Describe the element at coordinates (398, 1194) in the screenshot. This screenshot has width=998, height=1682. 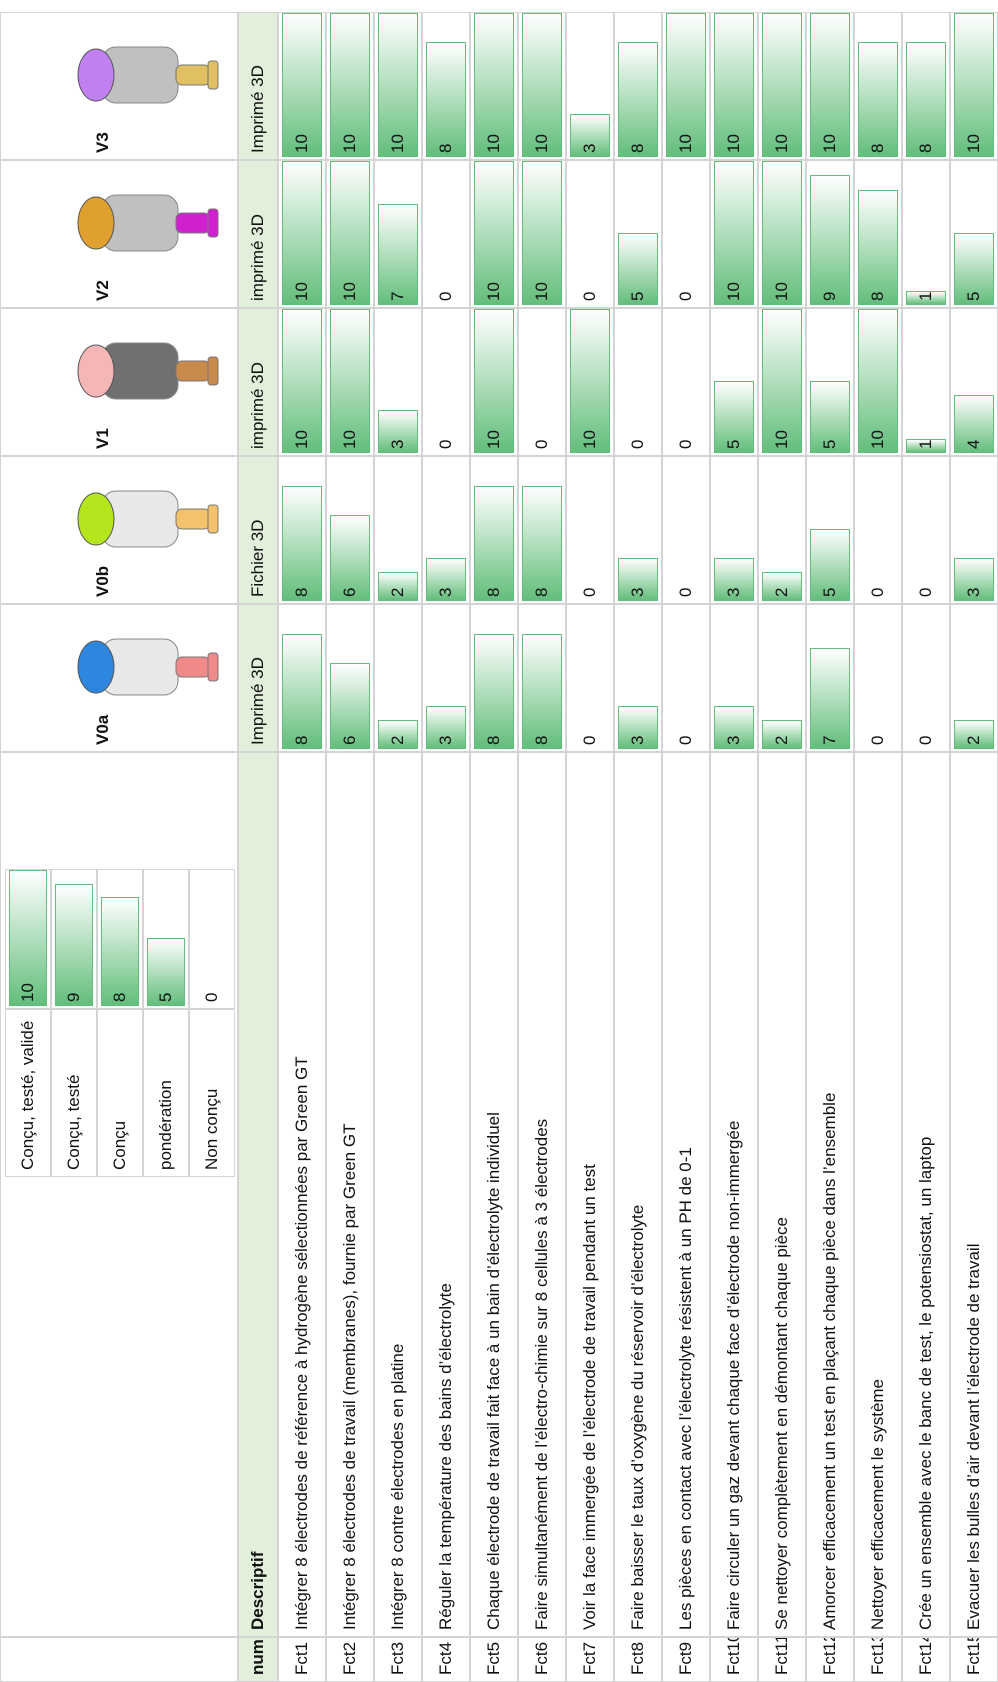
I see `row-descriptif: Intégrer 8 contre électrodes en platine` at that location.